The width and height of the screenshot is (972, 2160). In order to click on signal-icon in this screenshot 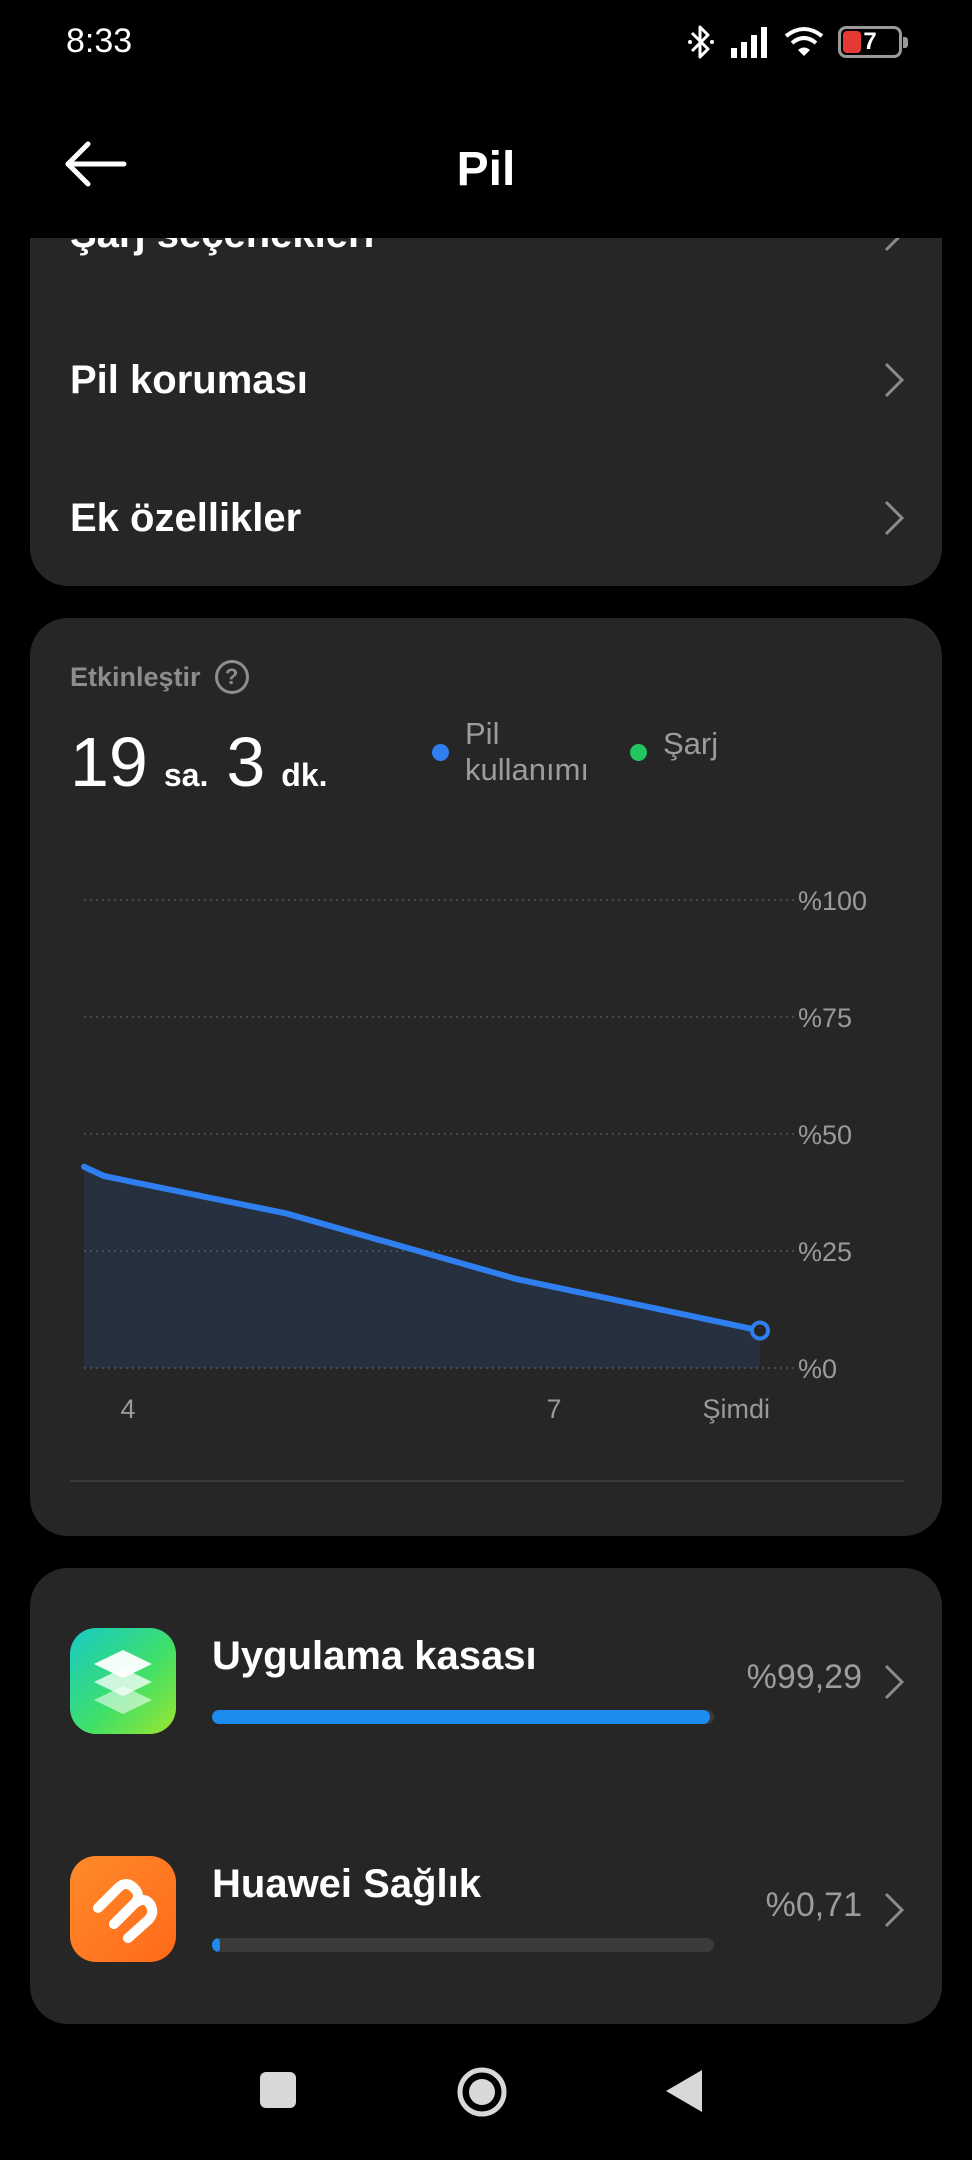, I will do `click(749, 42)`.